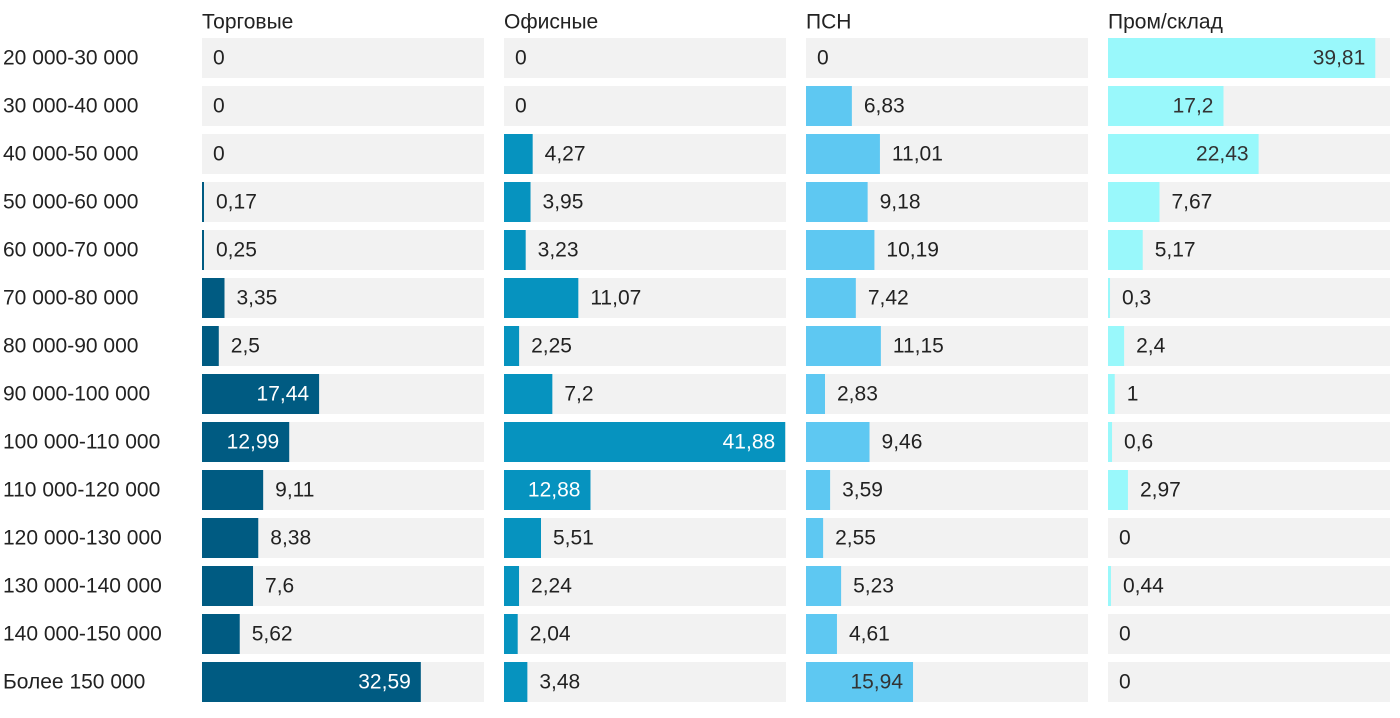  I want to click on series-1-value-label: 3,35, so click(256, 298).